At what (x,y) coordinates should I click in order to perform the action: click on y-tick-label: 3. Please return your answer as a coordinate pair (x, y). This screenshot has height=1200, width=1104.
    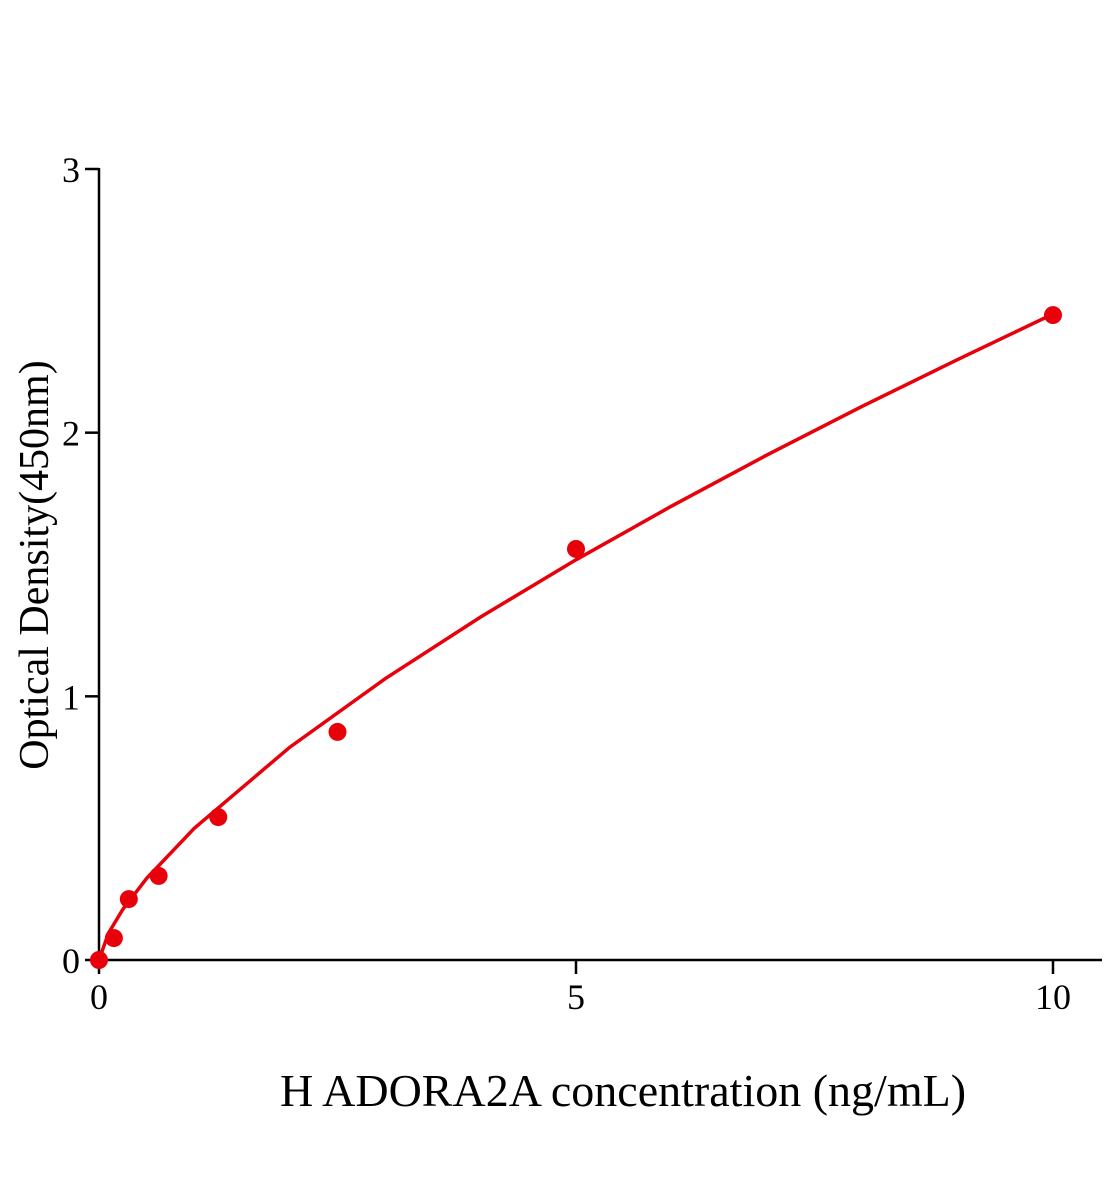
    Looking at the image, I should click on (71, 170).